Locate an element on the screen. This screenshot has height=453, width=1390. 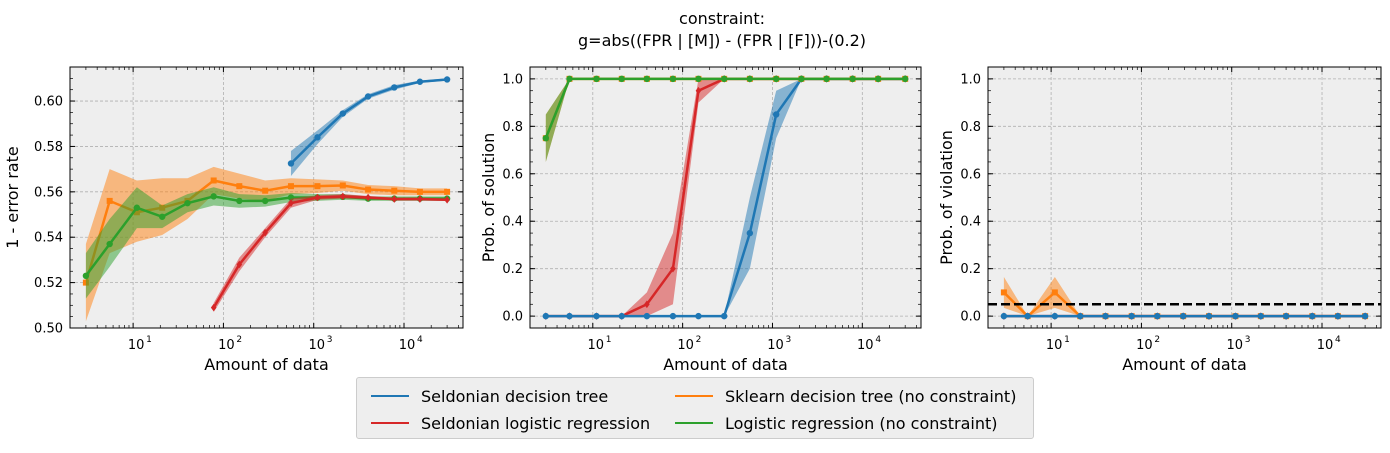
y-tick-label: 0.58 is located at coordinates (48, 147).